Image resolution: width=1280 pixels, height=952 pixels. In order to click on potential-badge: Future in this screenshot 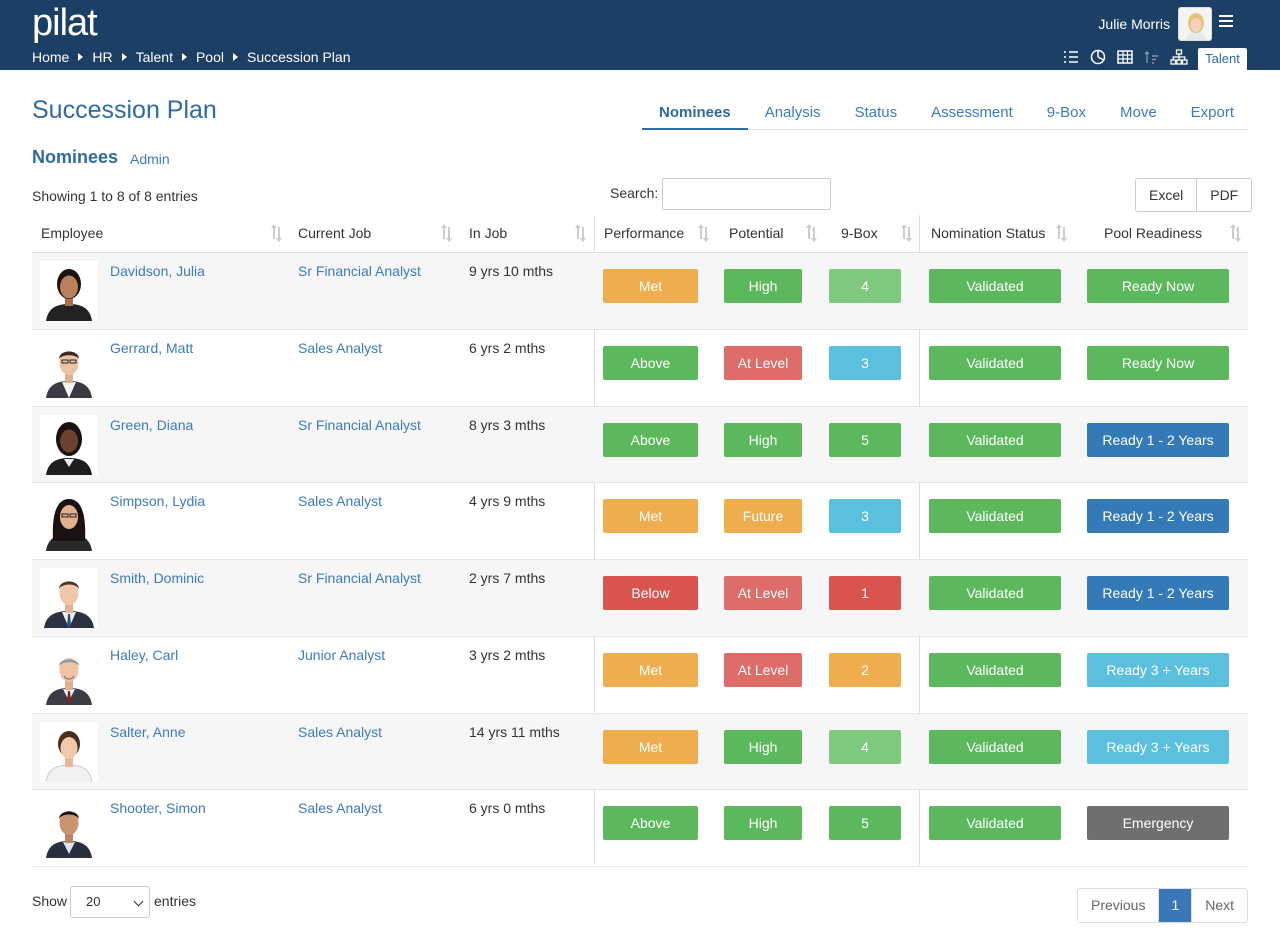, I will do `click(763, 516)`.